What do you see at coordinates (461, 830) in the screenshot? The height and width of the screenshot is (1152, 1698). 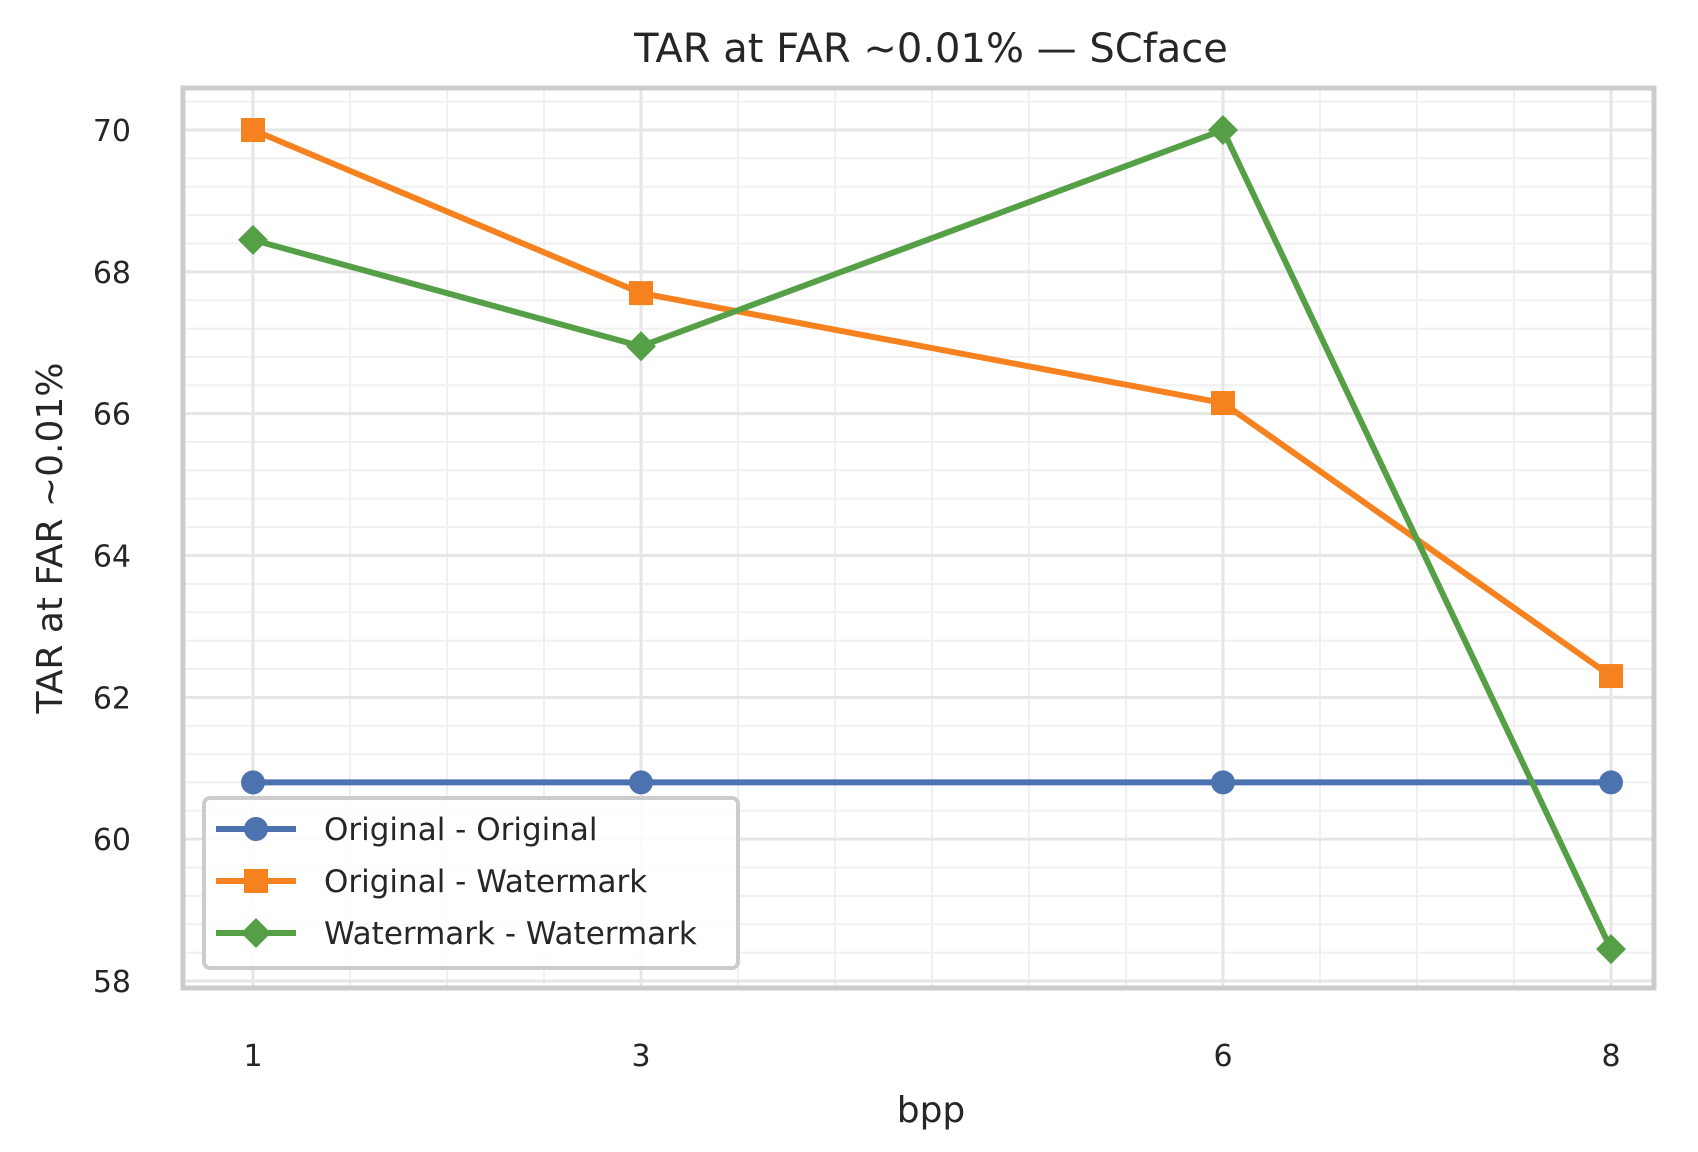 I see `legend-label: Original - Original` at bounding box center [461, 830].